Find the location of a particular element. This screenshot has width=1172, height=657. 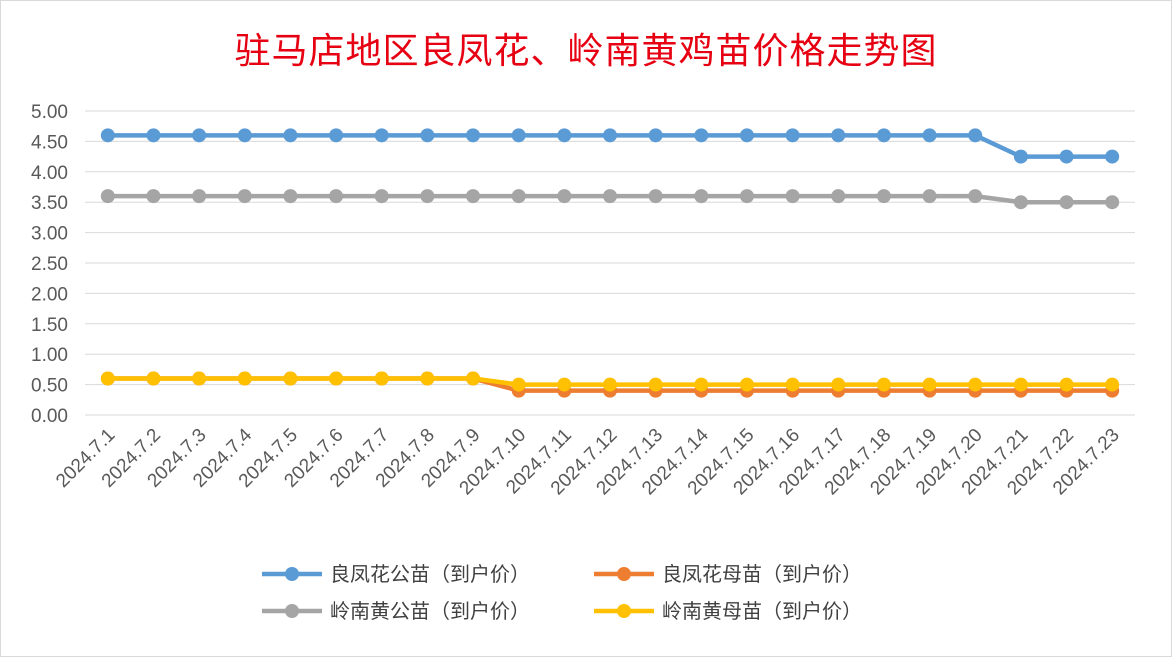

y-tick-label: 3.00 is located at coordinates (49, 234).